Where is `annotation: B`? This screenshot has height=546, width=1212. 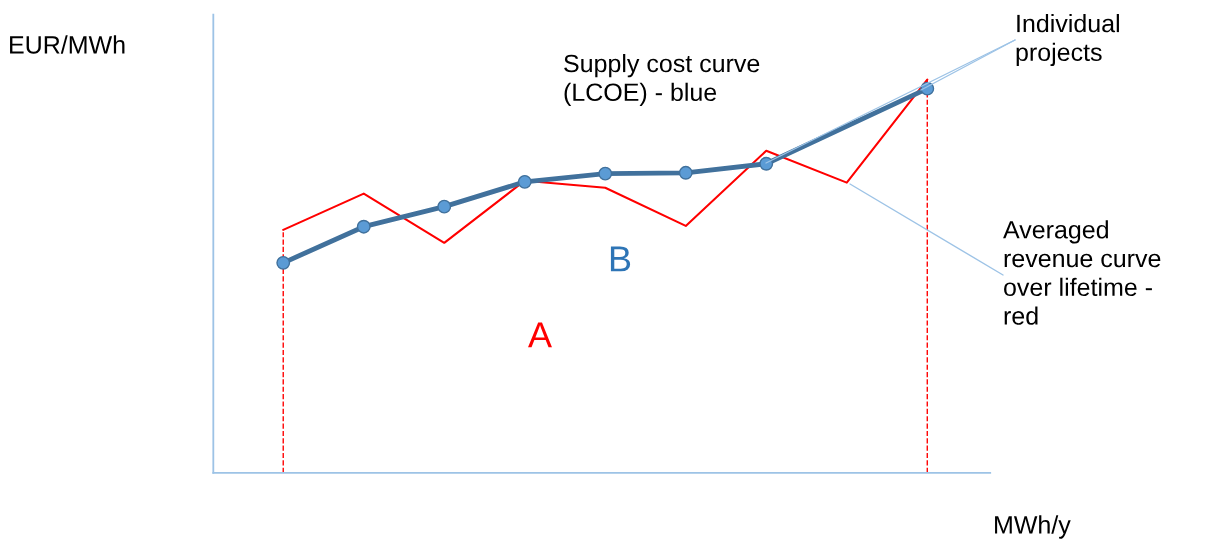
annotation: B is located at coordinates (620, 259).